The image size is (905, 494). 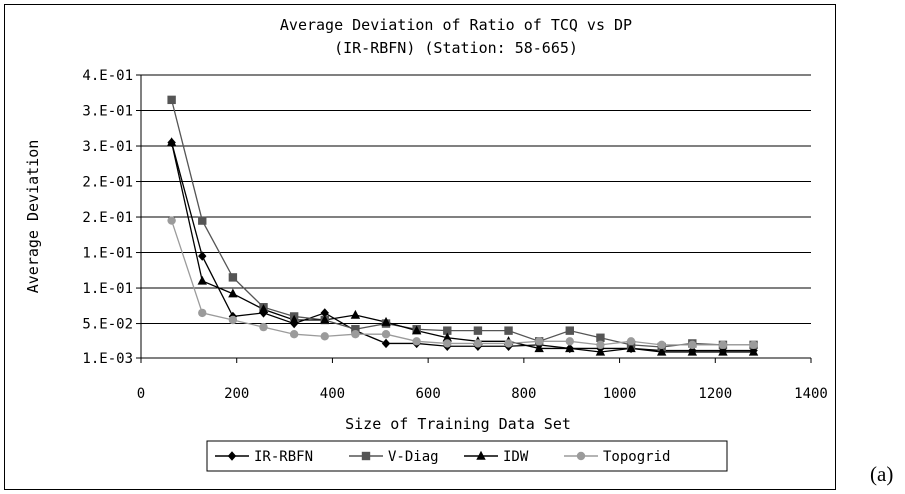 I want to click on legend-label: Topogrid, so click(x=636, y=457).